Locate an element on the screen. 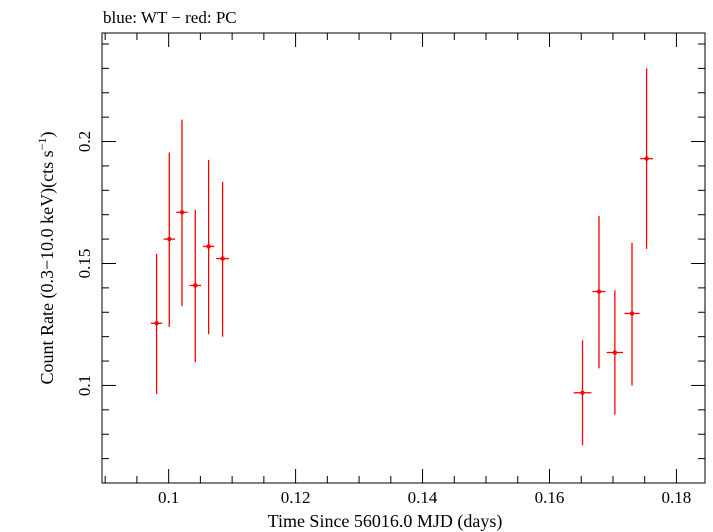 Image resolution: width=713 pixels, height=532 pixels. y-axis-label-main: Count Rate (0.3−10.0 keV)(cts s is located at coordinates (47, 267).